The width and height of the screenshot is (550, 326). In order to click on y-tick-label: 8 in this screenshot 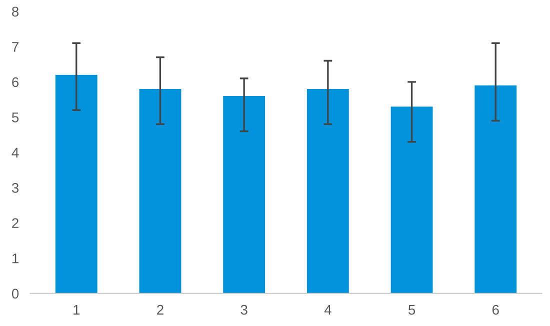, I will do `click(15, 11)`.